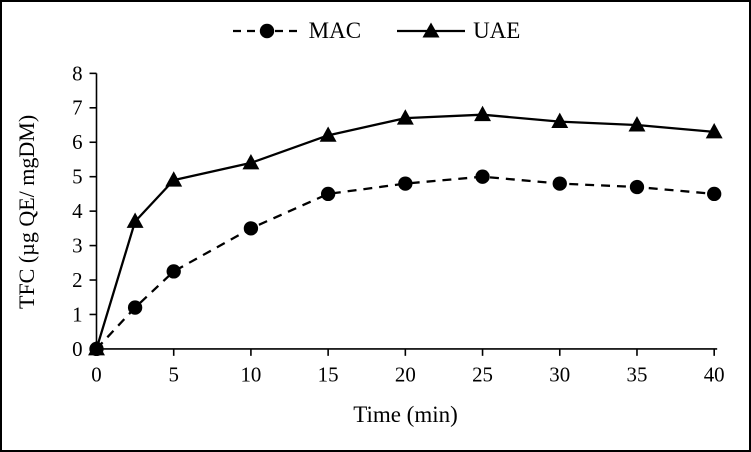  What do you see at coordinates (173, 375) in the screenshot?
I see `x-tick-label: 5` at bounding box center [173, 375].